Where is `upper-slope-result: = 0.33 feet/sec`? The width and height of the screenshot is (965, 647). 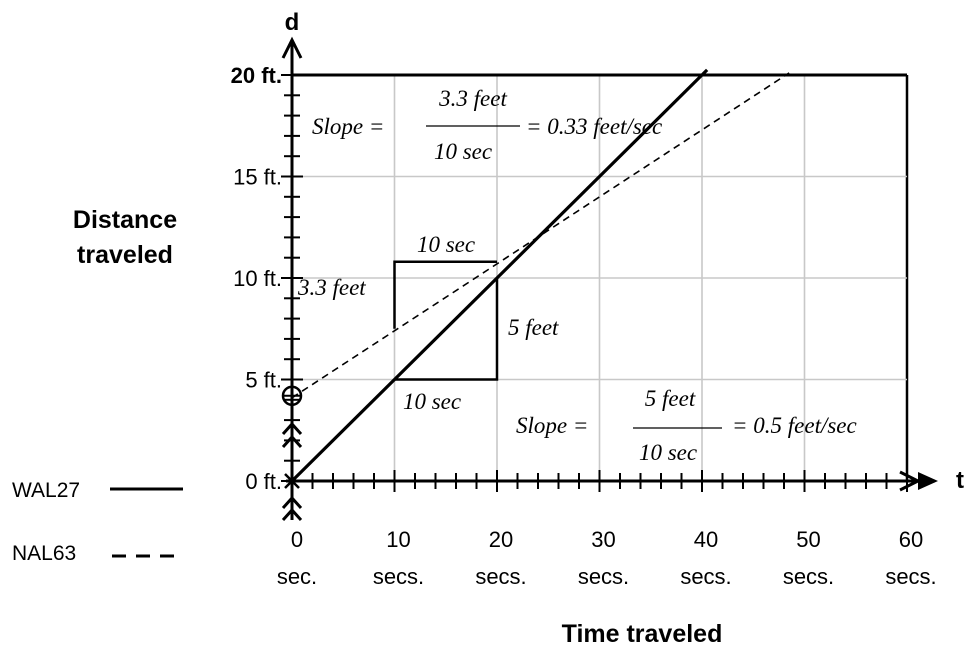 upper-slope-result: = 0.33 feet/sec is located at coordinates (594, 126).